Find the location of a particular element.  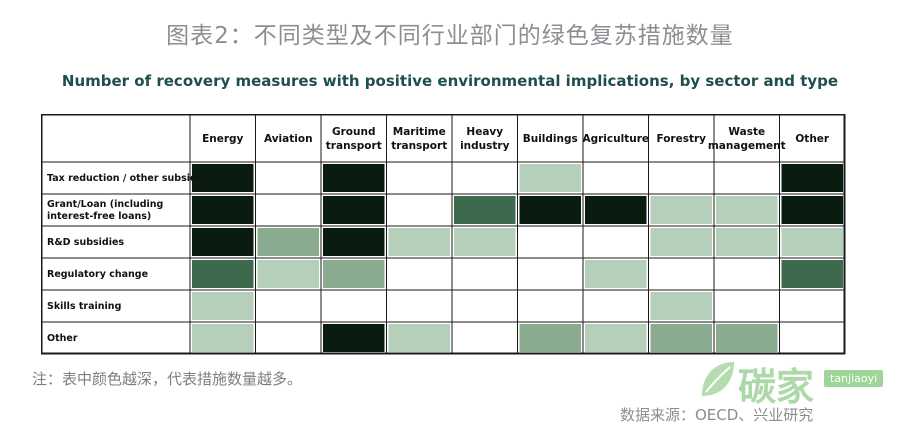

row-label: Other is located at coordinates (62, 338).